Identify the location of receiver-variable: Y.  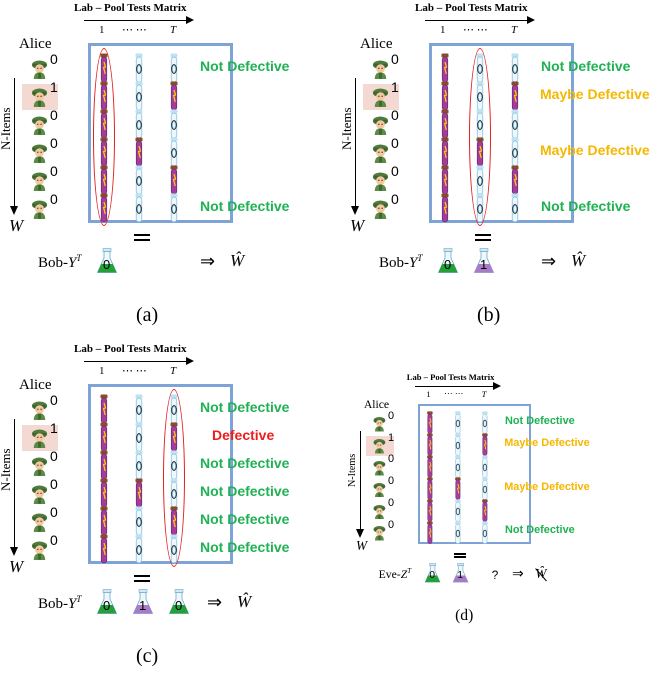
(413, 263).